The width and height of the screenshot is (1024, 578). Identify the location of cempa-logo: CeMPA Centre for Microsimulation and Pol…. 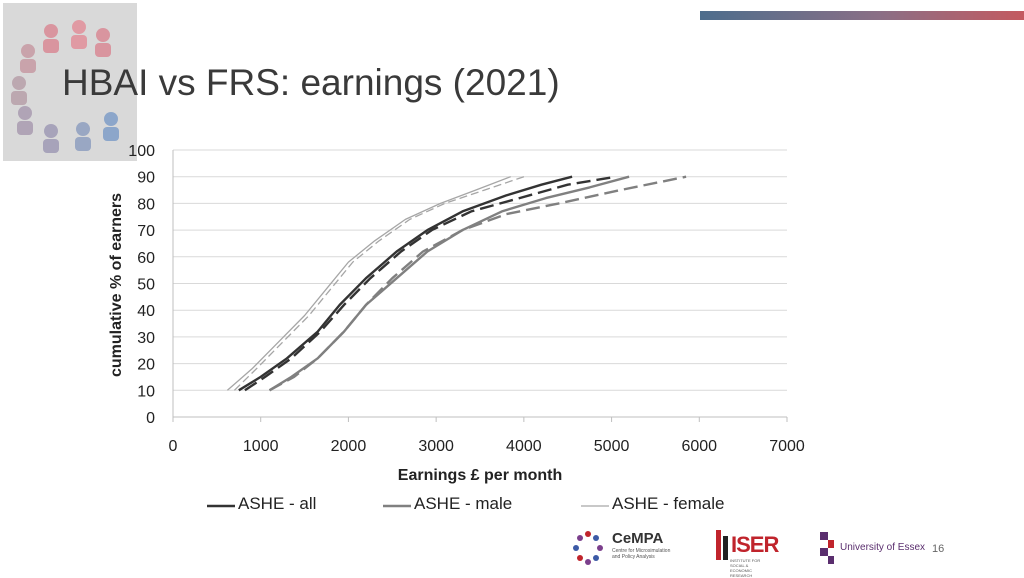
(623, 548).